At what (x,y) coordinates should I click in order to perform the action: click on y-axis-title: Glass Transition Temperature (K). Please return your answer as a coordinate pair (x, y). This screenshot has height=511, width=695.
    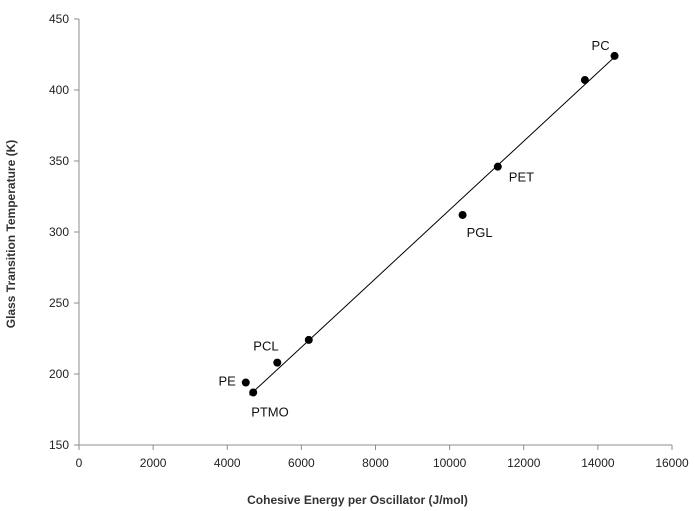
    Looking at the image, I should click on (11, 234).